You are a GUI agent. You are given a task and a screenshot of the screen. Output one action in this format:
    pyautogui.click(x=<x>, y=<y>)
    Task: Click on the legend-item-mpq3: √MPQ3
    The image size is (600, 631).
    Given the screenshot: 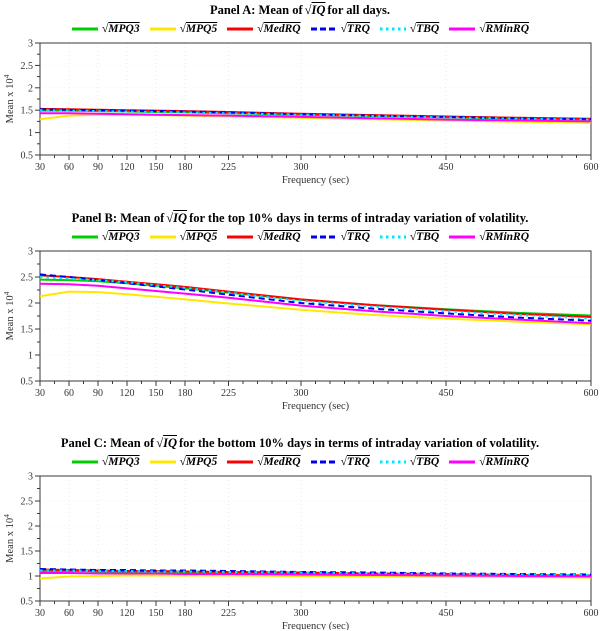 What is the action you would take?
    pyautogui.click(x=105, y=462)
    